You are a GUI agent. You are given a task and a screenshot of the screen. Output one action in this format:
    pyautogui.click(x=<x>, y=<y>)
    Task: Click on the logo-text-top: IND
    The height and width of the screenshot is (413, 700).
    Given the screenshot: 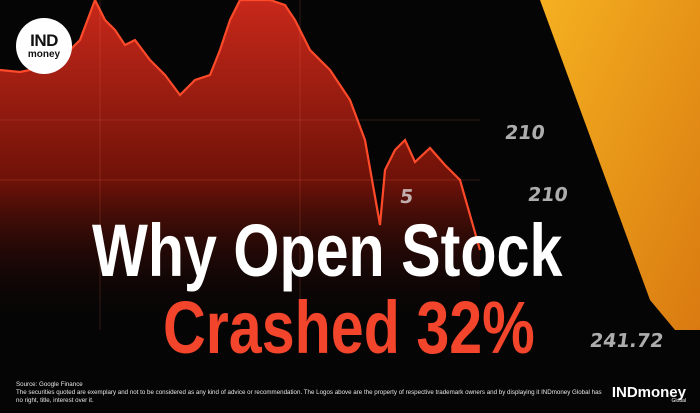 What is the action you would take?
    pyautogui.click(x=44, y=40)
    